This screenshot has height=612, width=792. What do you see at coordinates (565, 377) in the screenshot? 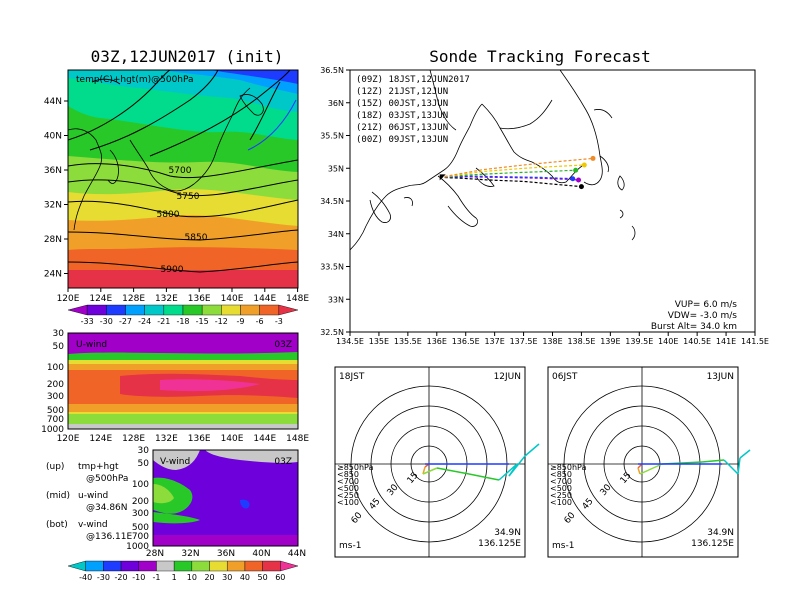
I see `hodograph-time: 06JST` at bounding box center [565, 377].